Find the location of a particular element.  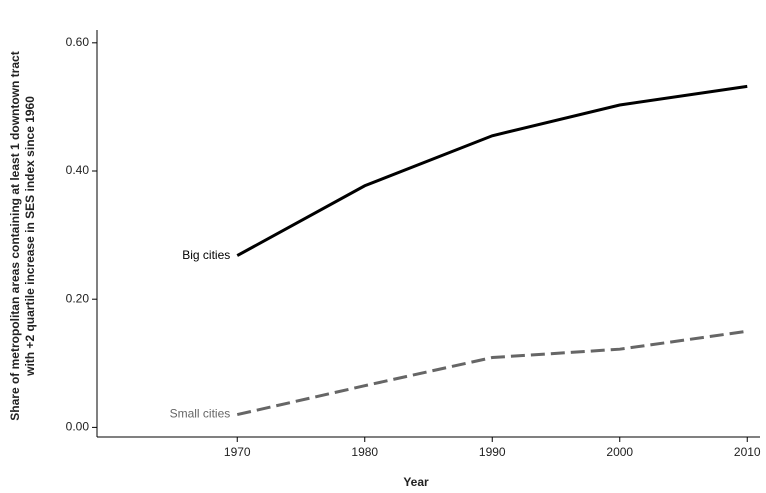

y-tick-label: 0.40 is located at coordinates (78, 170).